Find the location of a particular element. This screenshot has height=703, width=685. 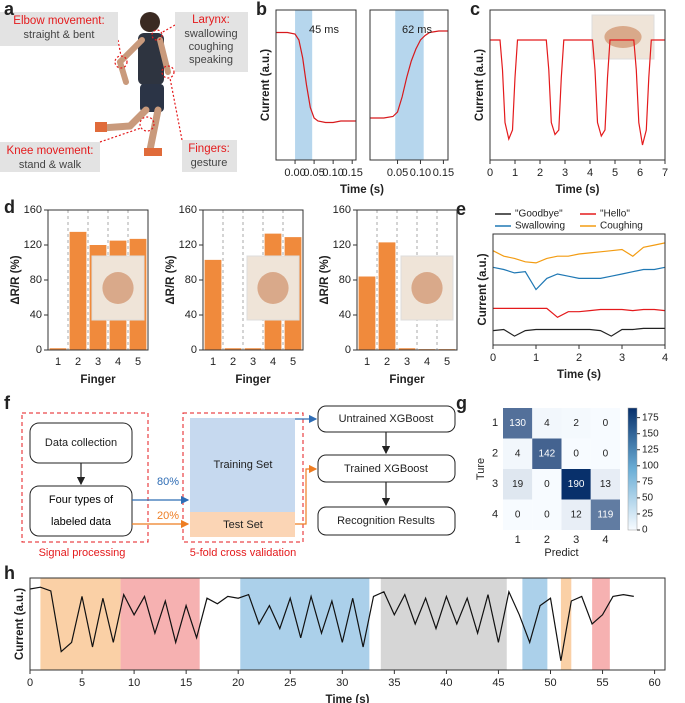

x-tick-label: 55 is located at coordinates (602, 683).